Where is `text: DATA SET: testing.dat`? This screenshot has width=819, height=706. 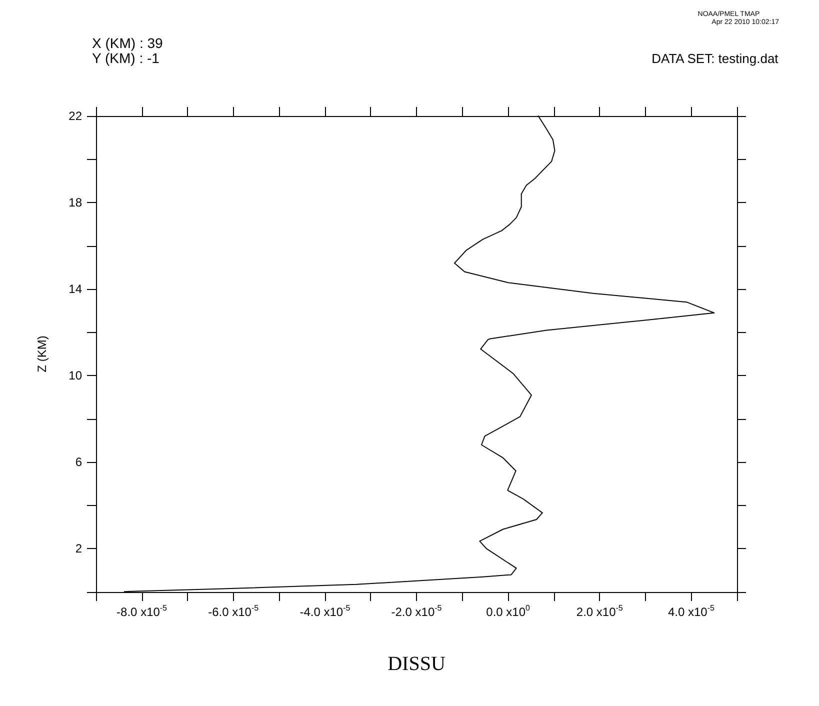
text: DATA SET: testing.dat is located at coordinates (715, 58).